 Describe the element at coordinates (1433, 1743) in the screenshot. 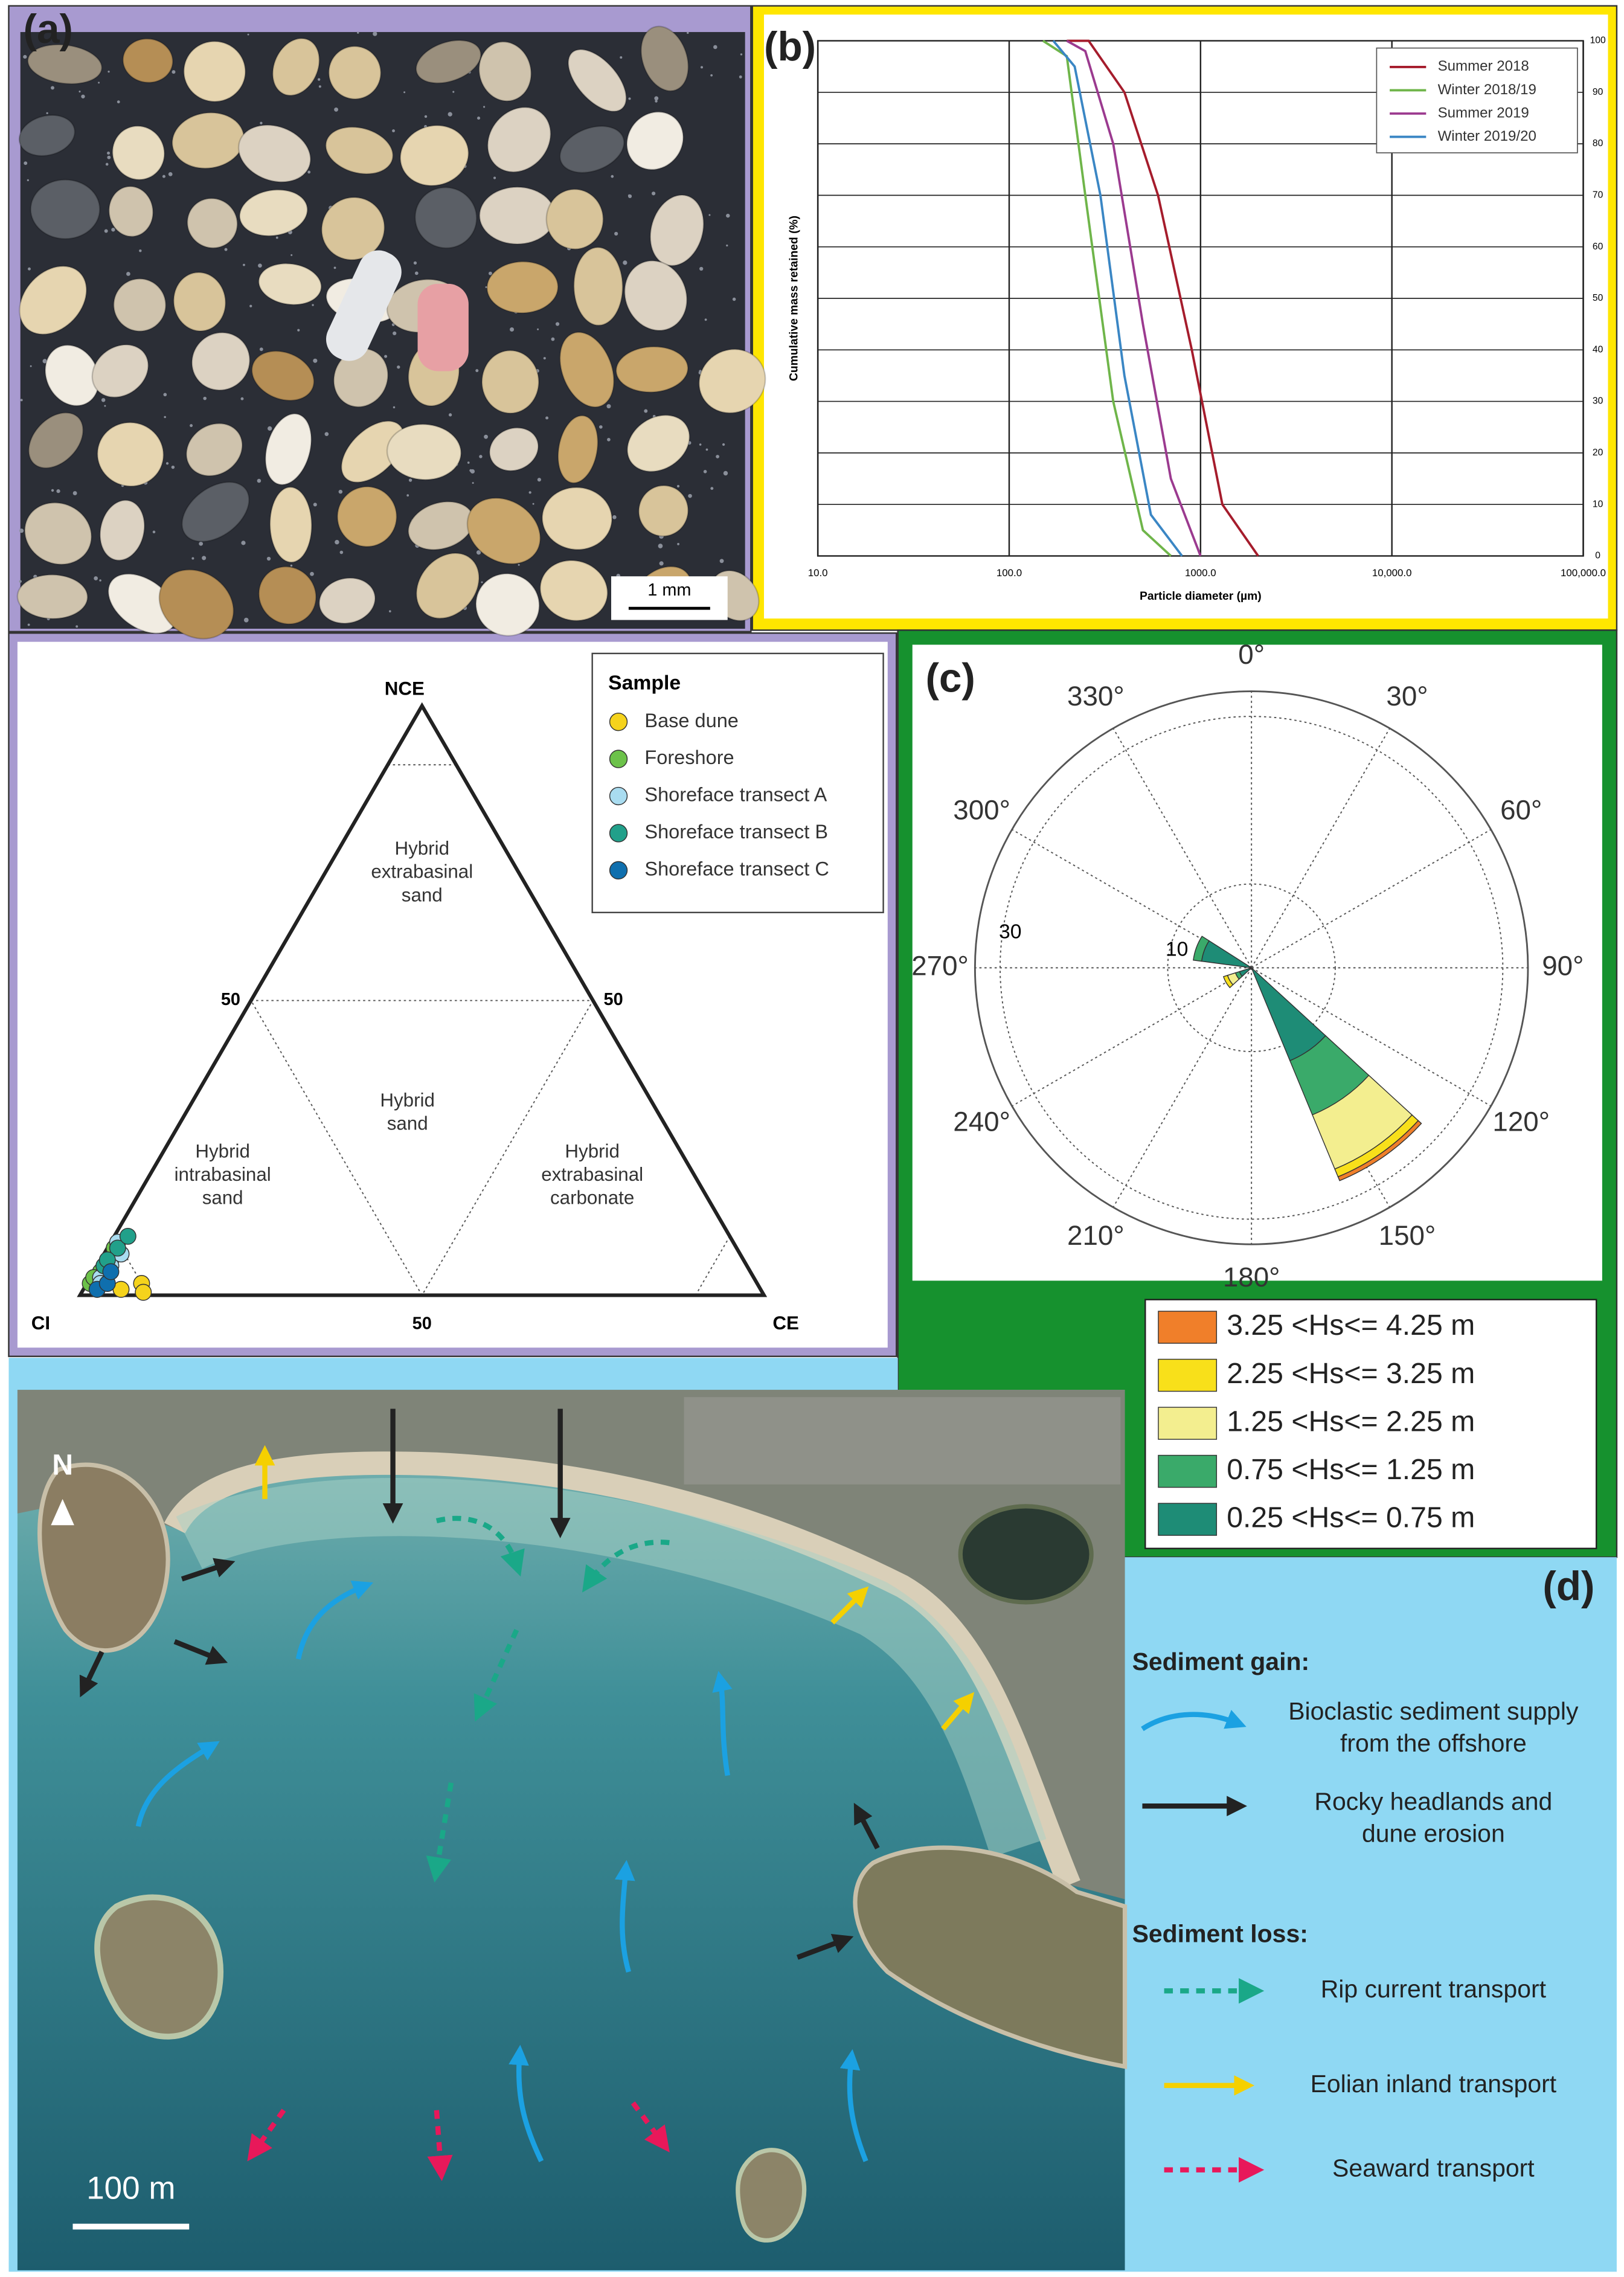

I see `legend-label-line: from the offshore` at that location.